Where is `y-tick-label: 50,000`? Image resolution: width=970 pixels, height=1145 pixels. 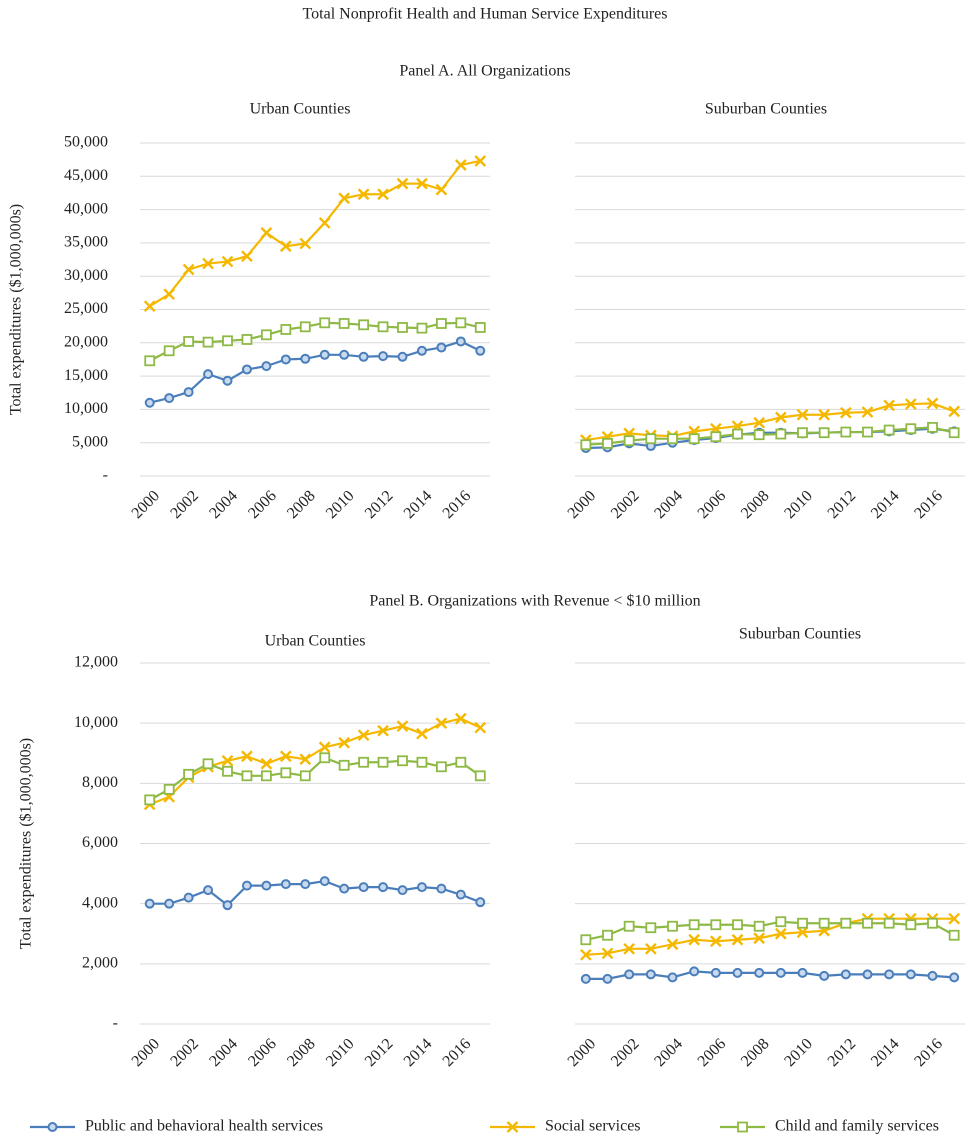
y-tick-label: 50,000 is located at coordinates (86, 142).